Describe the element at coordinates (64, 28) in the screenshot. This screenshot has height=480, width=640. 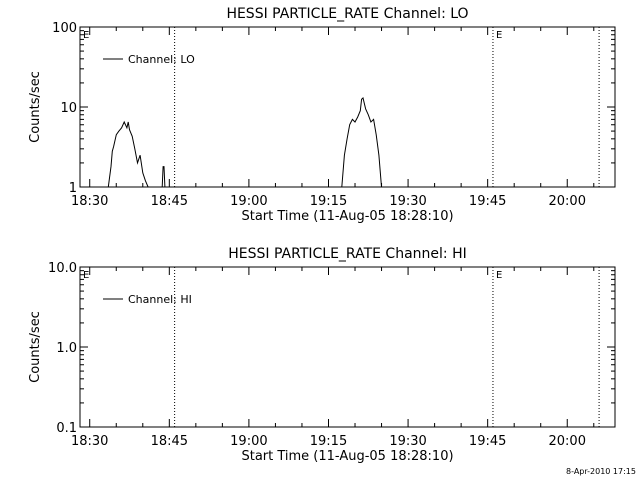
I see `y-tick-label: 100` at that location.